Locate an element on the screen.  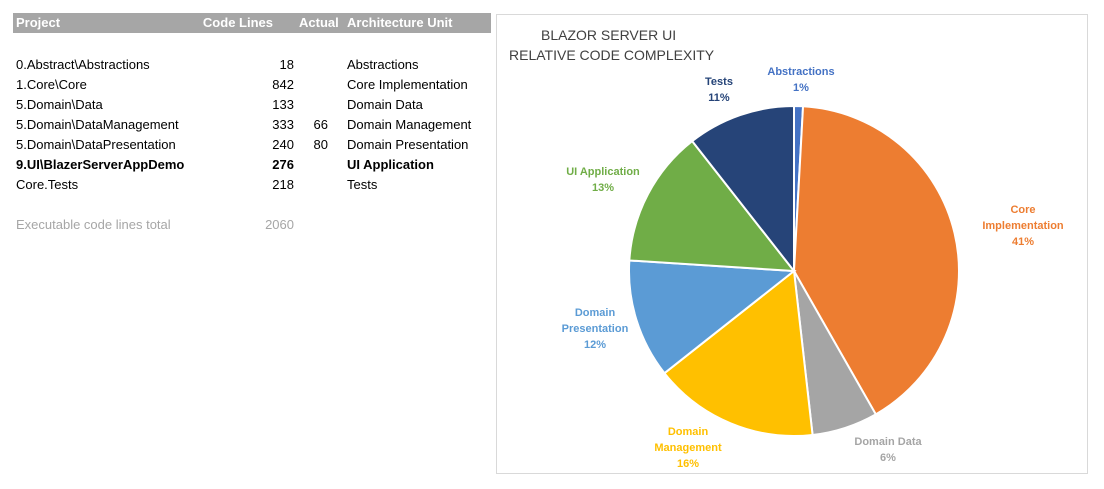
table-row: 0.Abstract\Abstractions 18 Abstractions is located at coordinates (252, 65).